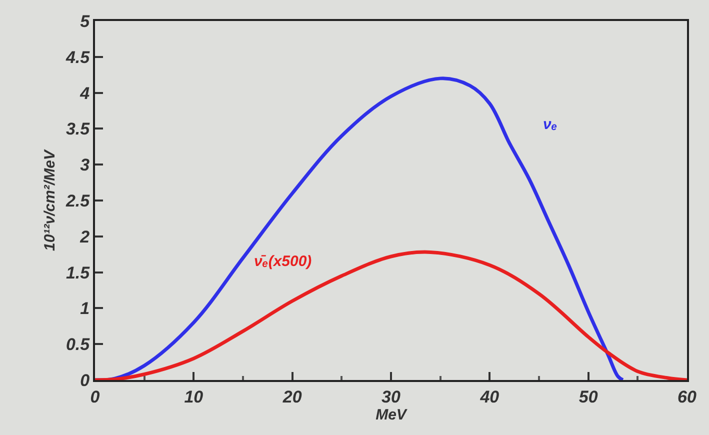 The height and width of the screenshot is (435, 709). What do you see at coordinates (391, 396) in the screenshot?
I see `x-tick-label: 30` at bounding box center [391, 396].